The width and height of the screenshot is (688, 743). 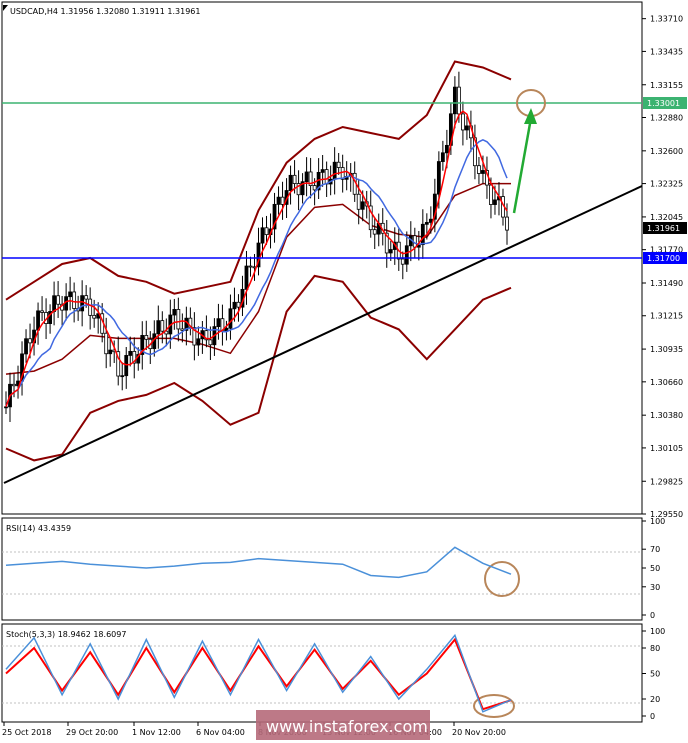 I want to click on price-tick-label: 1.29550, so click(x=666, y=514).